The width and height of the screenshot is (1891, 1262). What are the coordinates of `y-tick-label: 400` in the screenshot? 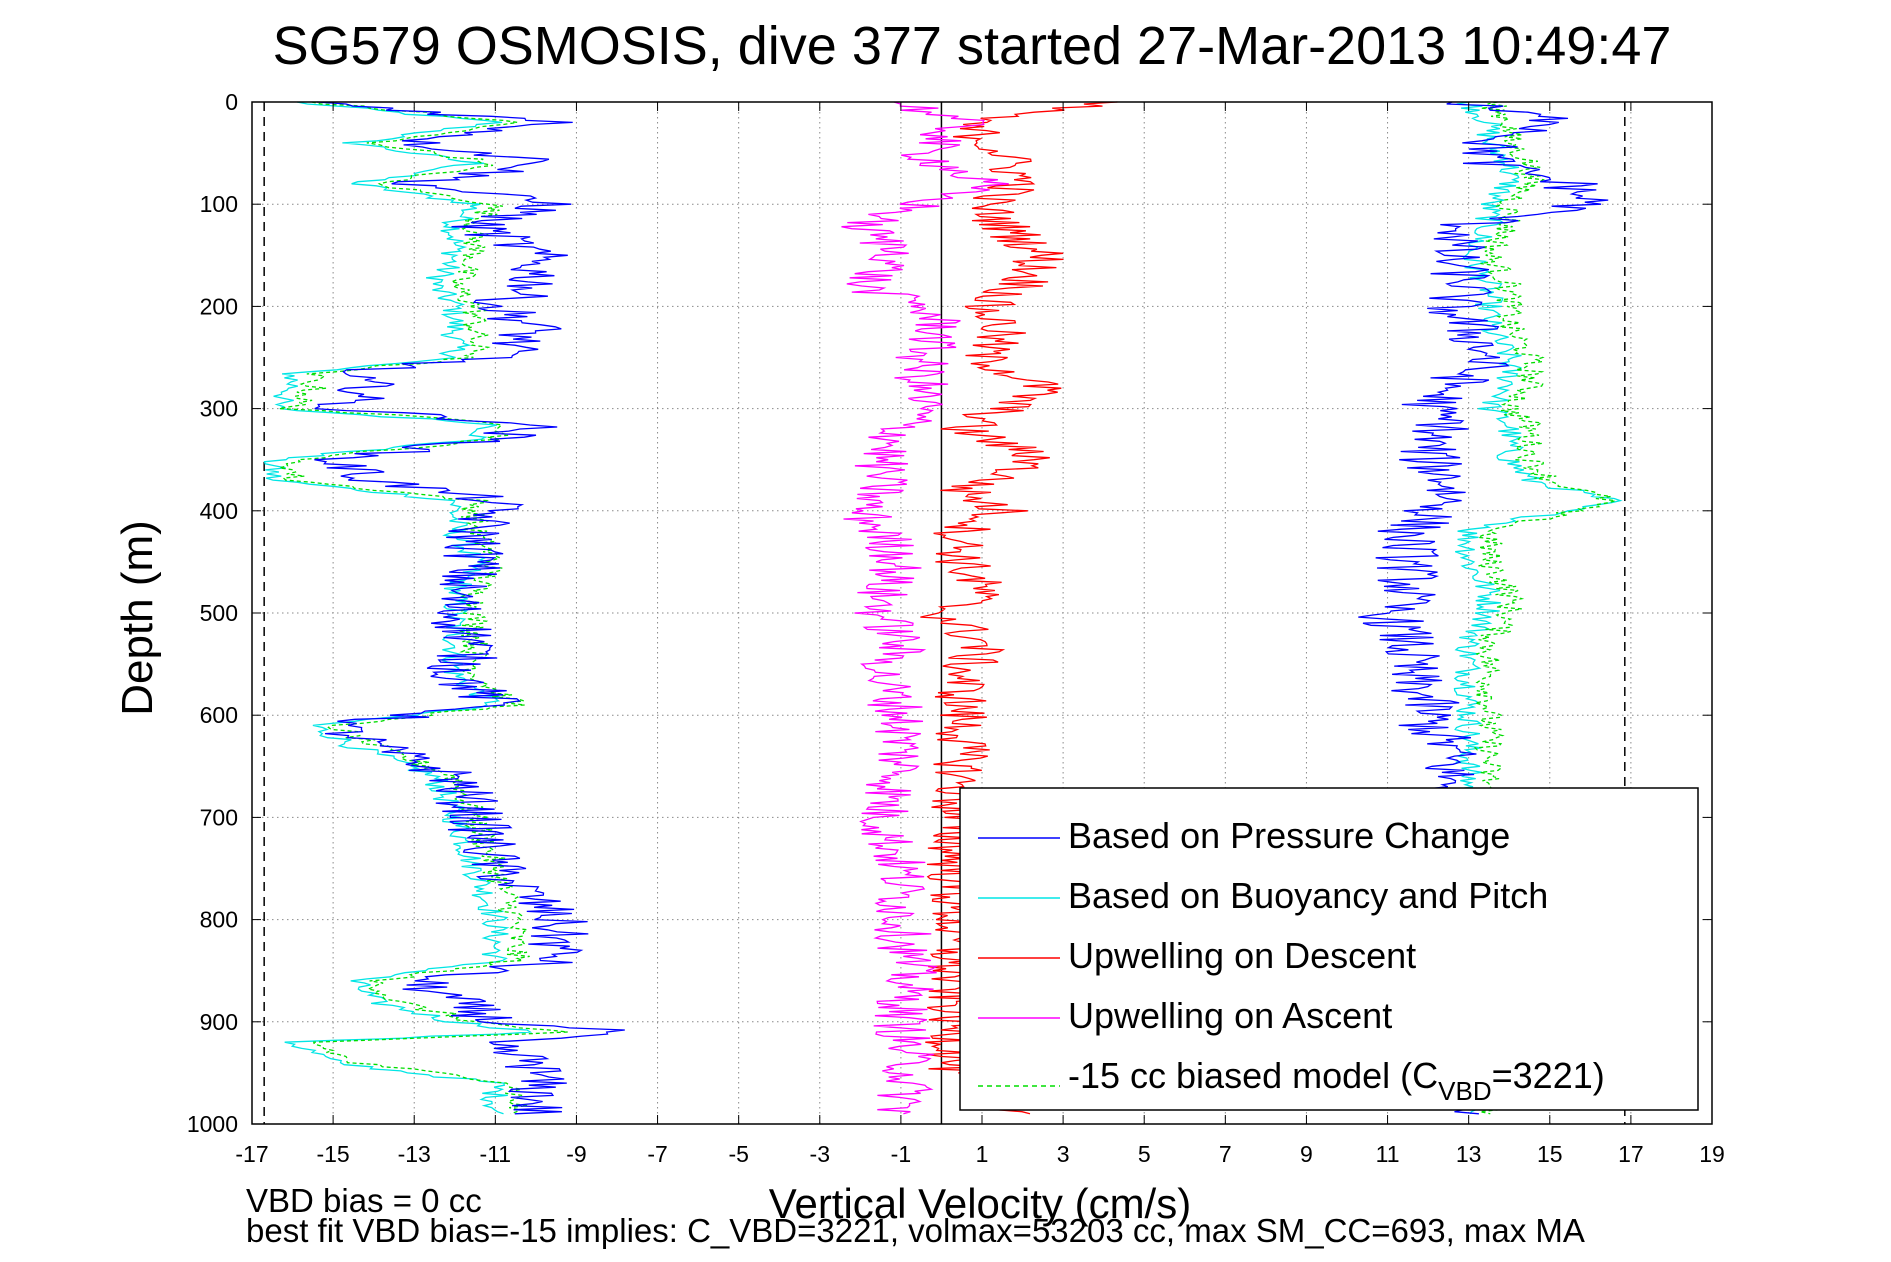 It's located at (219, 511).